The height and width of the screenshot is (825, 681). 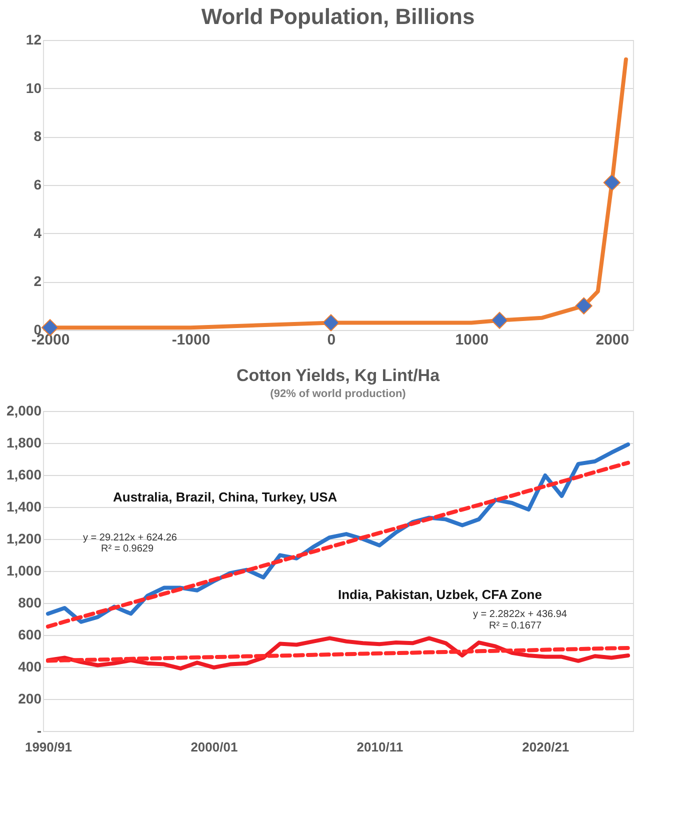 What do you see at coordinates (520, 614) in the screenshot?
I see `annotation: y = 2.2822x + 436.94` at bounding box center [520, 614].